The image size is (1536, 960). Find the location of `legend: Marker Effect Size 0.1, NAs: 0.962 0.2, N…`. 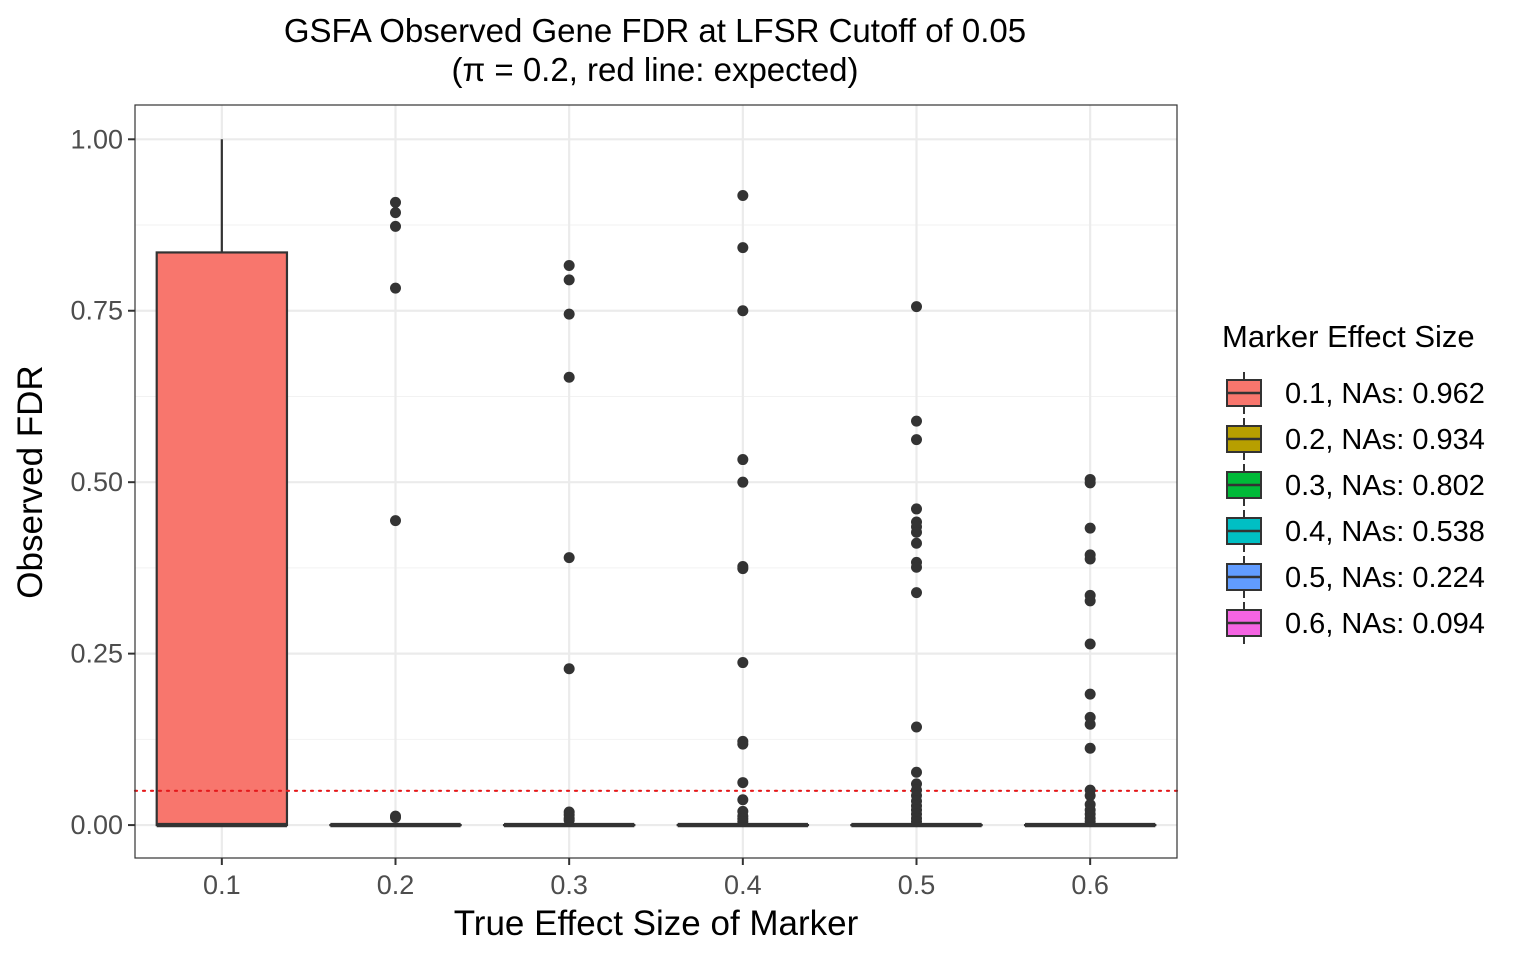

legend: Marker Effect Size 0.1, NAs: 0.962 0.2, N… is located at coordinates (1353, 481).